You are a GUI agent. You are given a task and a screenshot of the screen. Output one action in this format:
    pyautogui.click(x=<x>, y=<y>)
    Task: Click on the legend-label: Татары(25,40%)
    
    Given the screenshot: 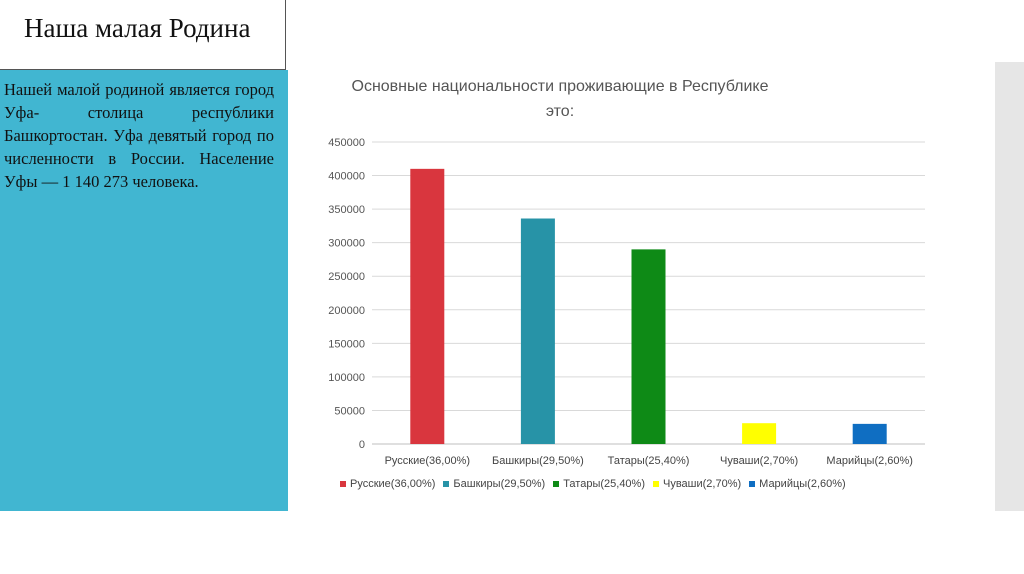 What is the action you would take?
    pyautogui.click(x=604, y=484)
    